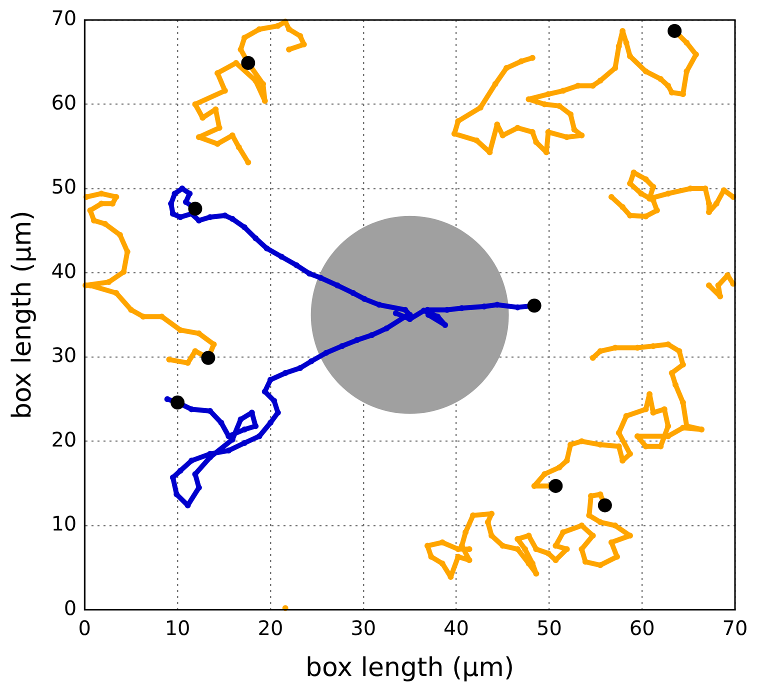 The height and width of the screenshot is (693, 757). What do you see at coordinates (64, 439) in the screenshot?
I see `y-tick-label: 20` at bounding box center [64, 439].